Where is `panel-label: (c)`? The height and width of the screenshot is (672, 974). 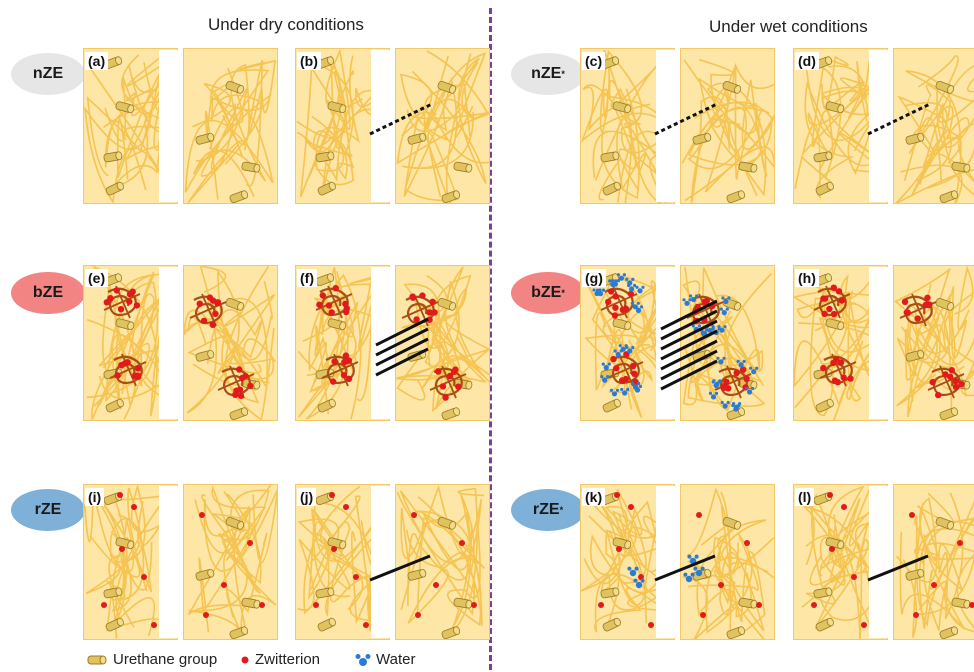
panel-label: (c) is located at coordinates (594, 61).